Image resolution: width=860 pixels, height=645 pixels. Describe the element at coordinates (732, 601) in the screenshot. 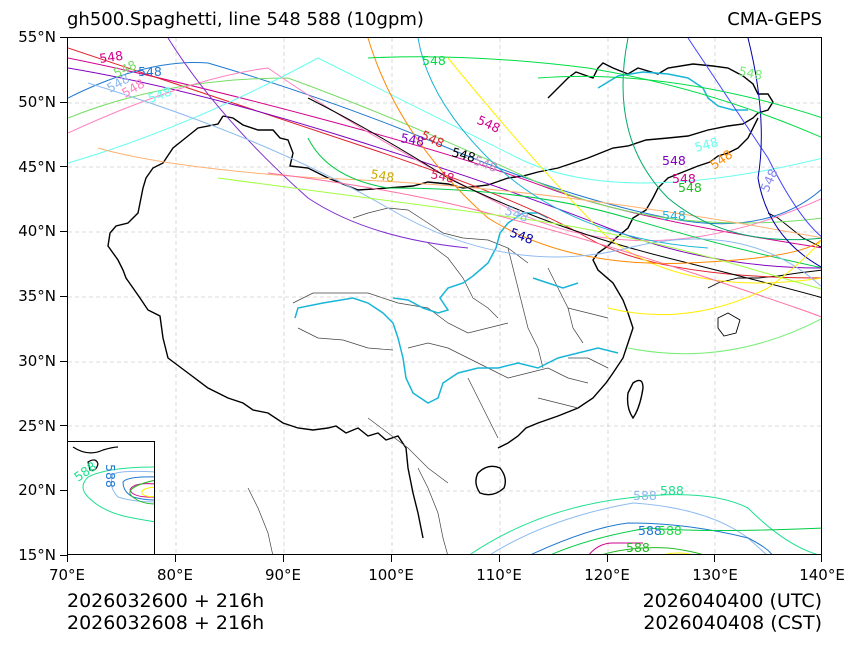

I see `valid-line-1: 2026040400 (UTC)` at that location.